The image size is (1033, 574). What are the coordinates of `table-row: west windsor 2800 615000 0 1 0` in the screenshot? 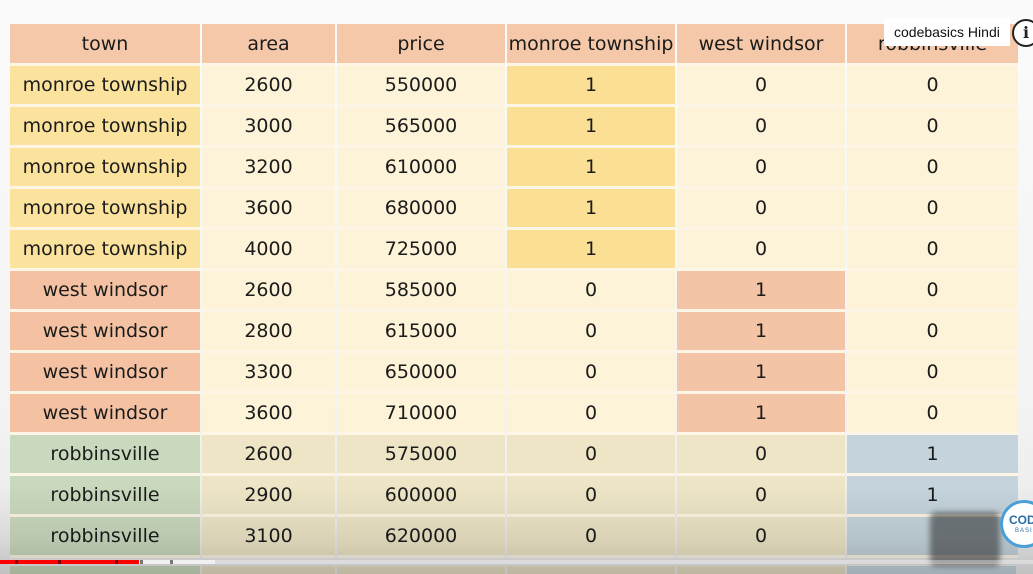 It's located at (514, 332).